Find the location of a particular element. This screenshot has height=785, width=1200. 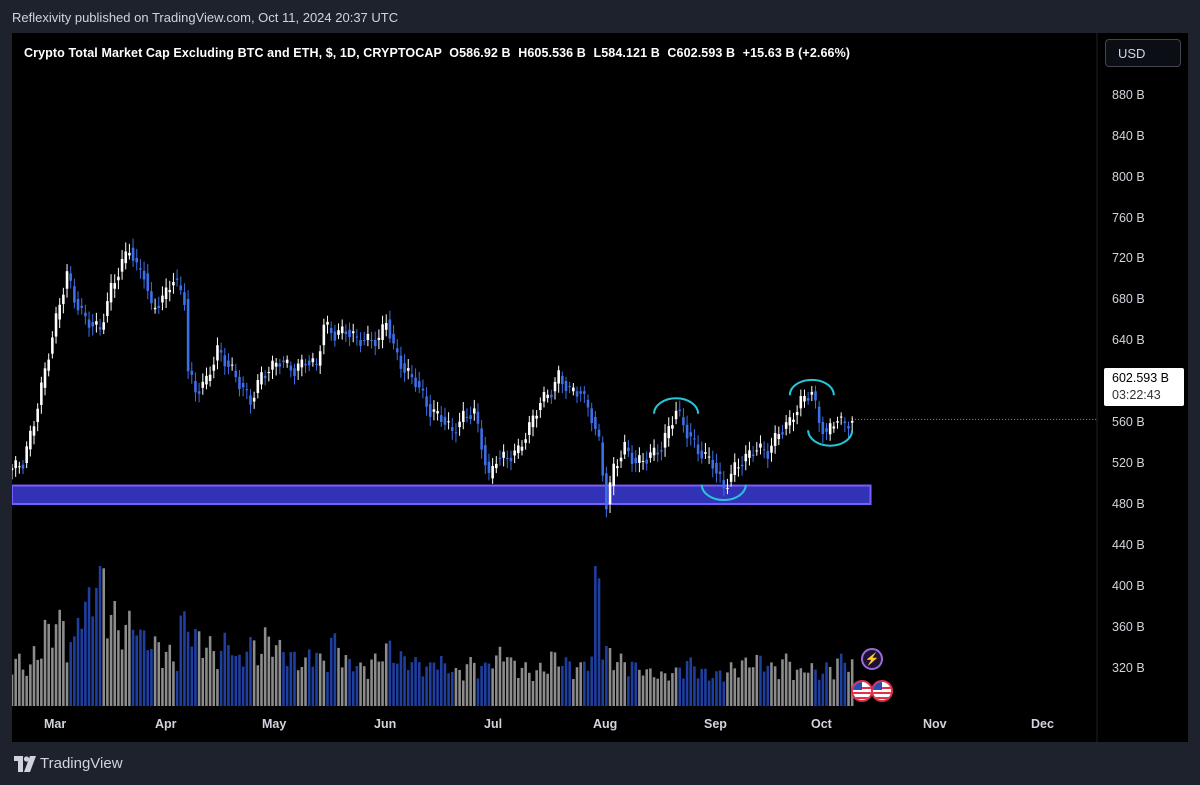

annotation-arc is located at coordinates (811, 387).